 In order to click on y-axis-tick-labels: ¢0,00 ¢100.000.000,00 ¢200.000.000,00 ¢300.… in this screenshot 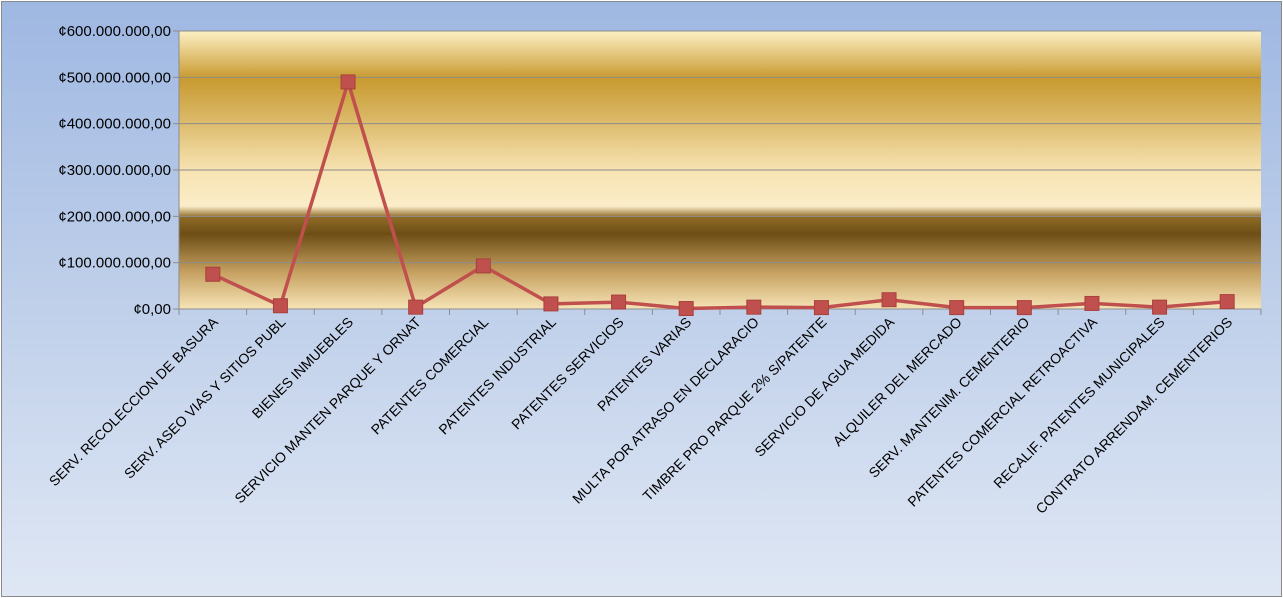, I will do `click(114, 170)`.